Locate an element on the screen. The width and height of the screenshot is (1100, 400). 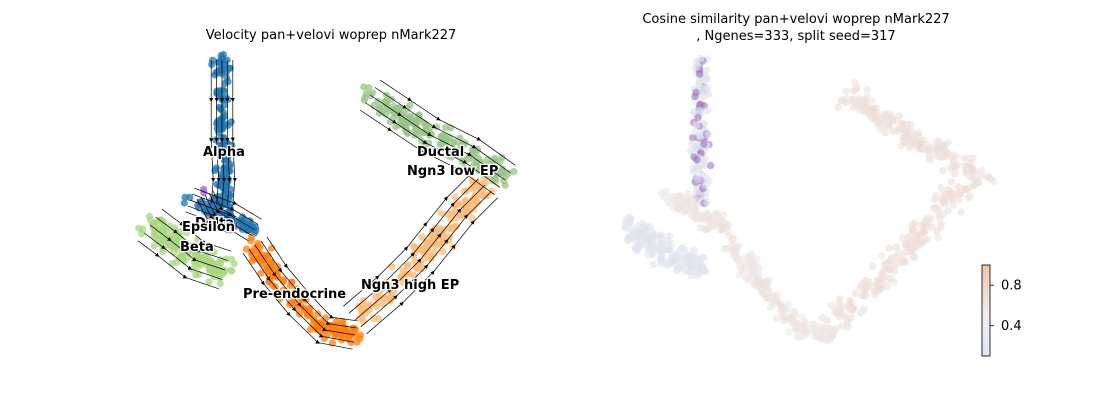
cluster-label-alpha: Alpha is located at coordinates (224, 152).